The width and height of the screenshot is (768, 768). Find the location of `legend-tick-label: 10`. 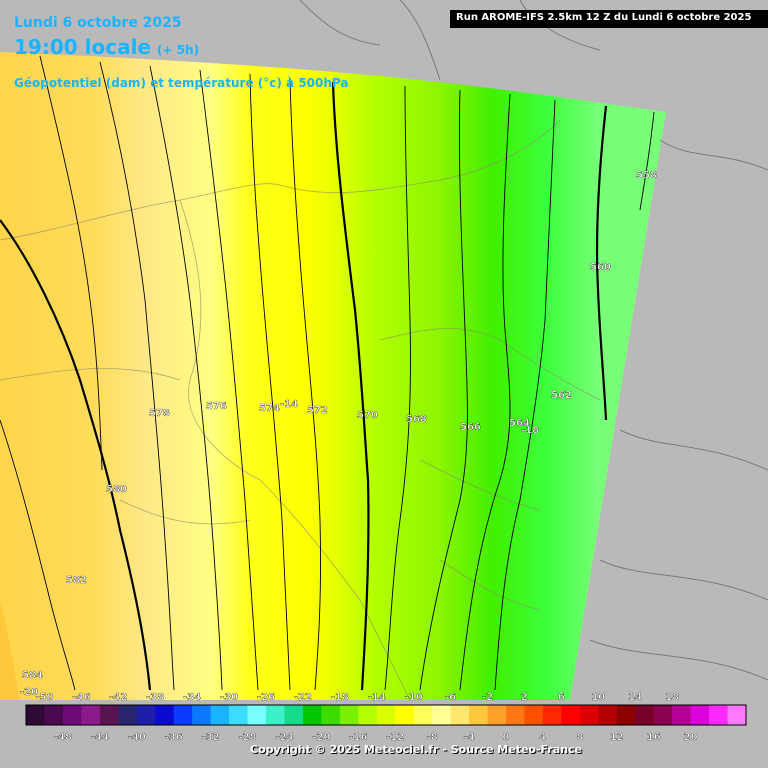

legend-tick-label: 10 is located at coordinates (598, 697).